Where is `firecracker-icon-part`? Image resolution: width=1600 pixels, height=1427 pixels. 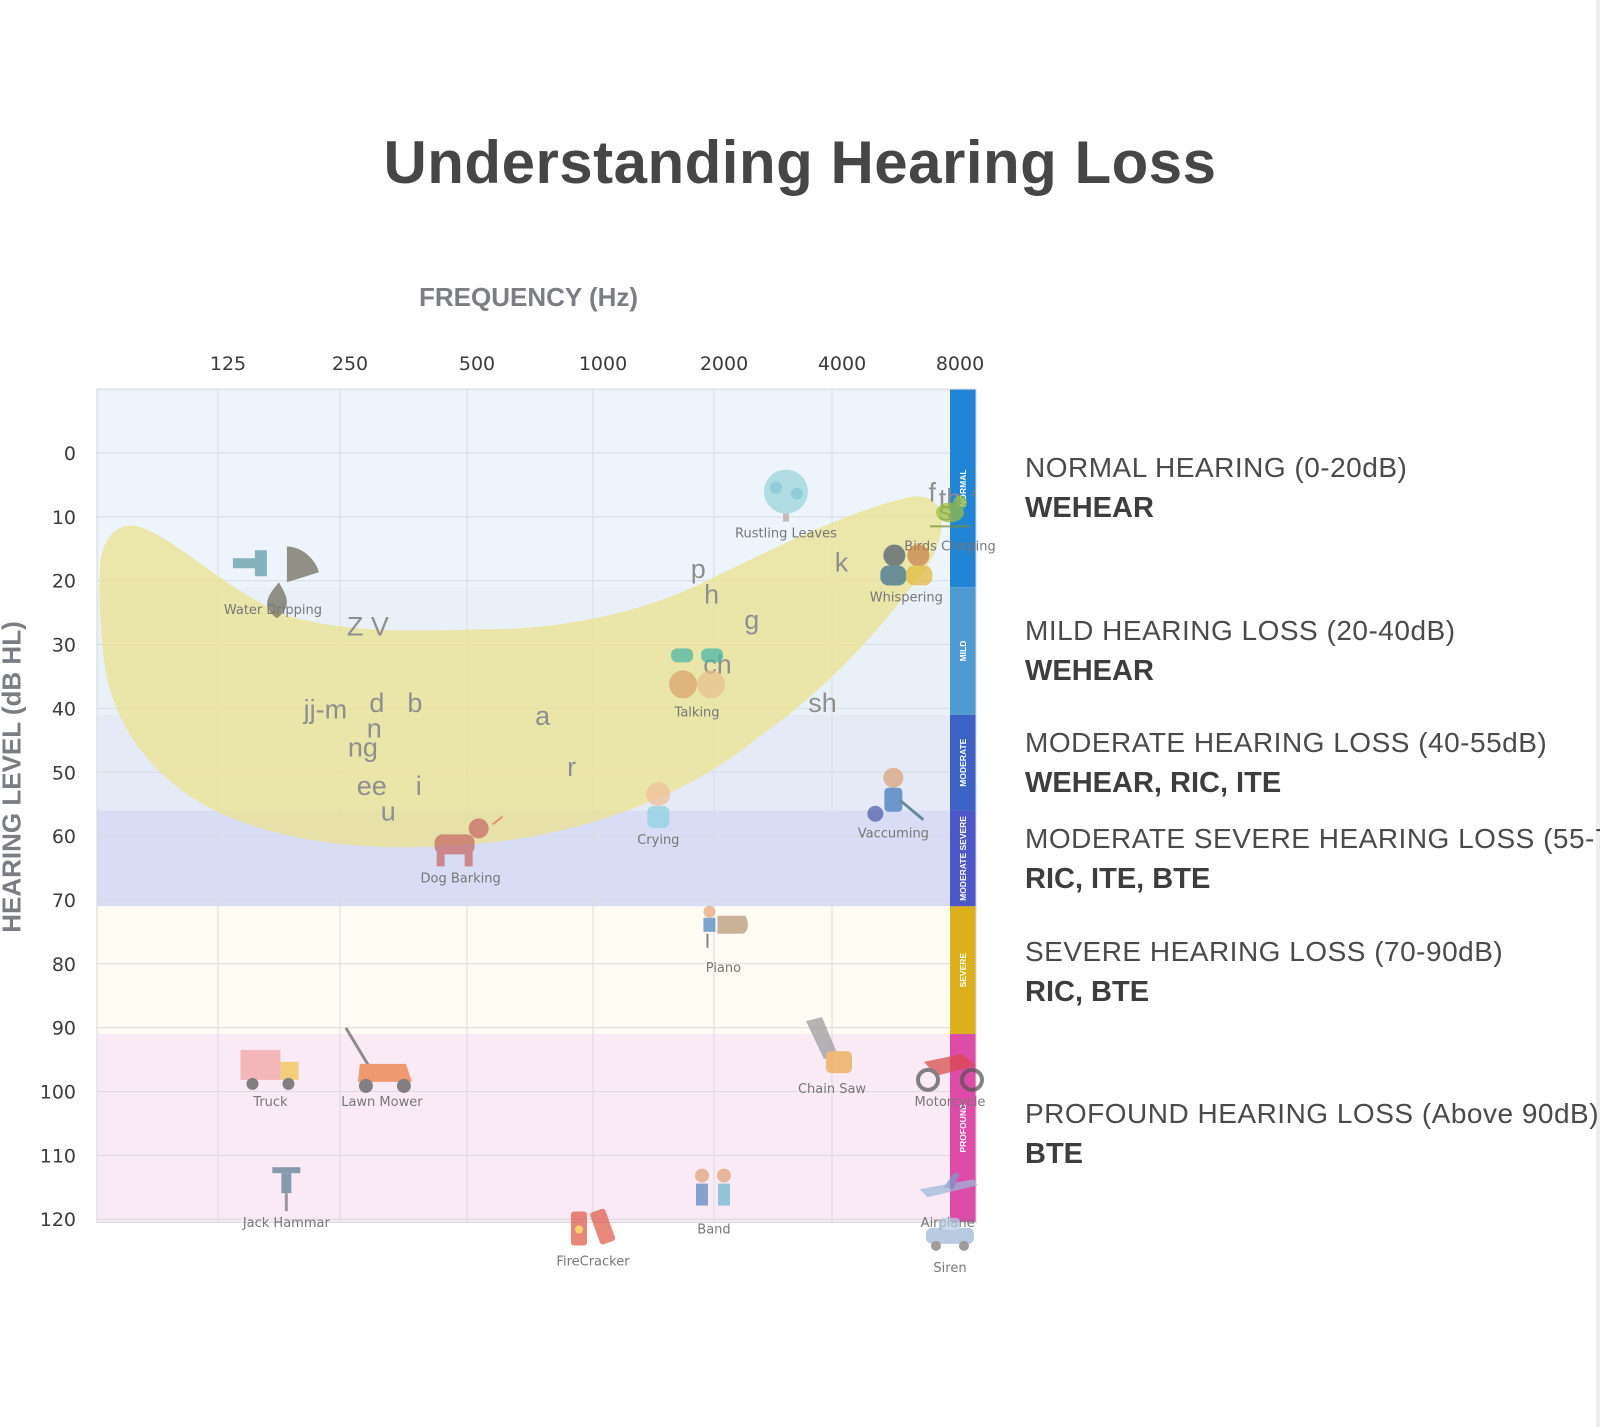 firecracker-icon-part is located at coordinates (603, 1226).